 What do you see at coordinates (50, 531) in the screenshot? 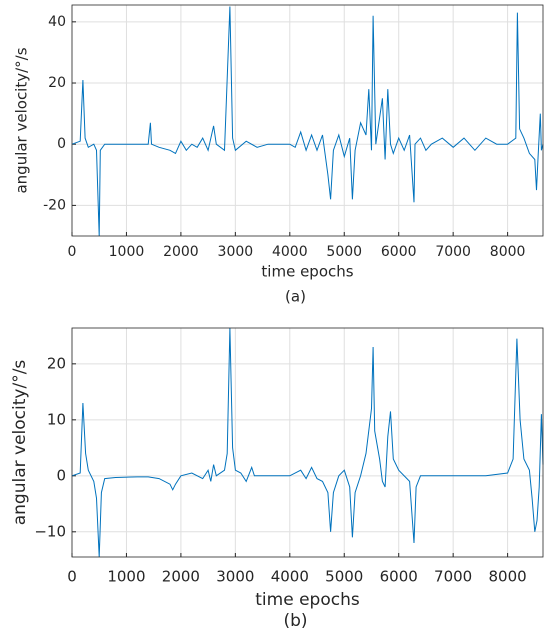
I see `y-tick-label: −10` at bounding box center [50, 531].